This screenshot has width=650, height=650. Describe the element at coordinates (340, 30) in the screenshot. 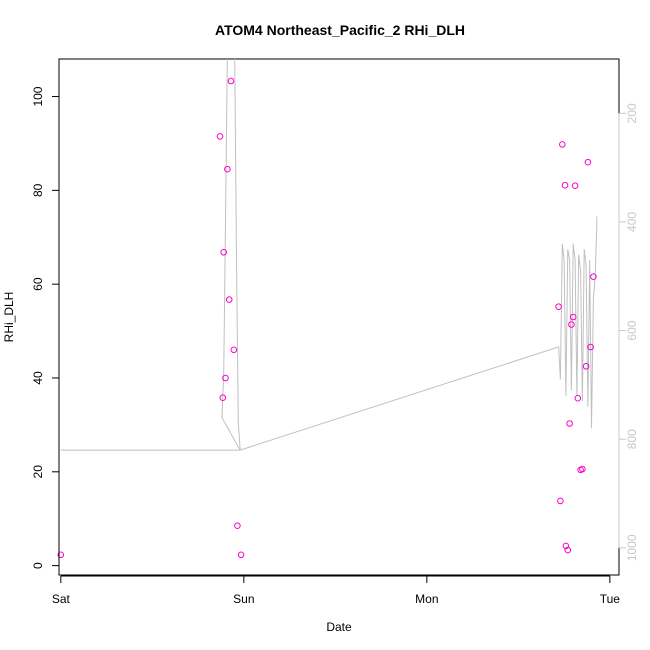

I see `chart-title: ATOM4 Northeast_Pacific_2 RHi_DLH` at that location.